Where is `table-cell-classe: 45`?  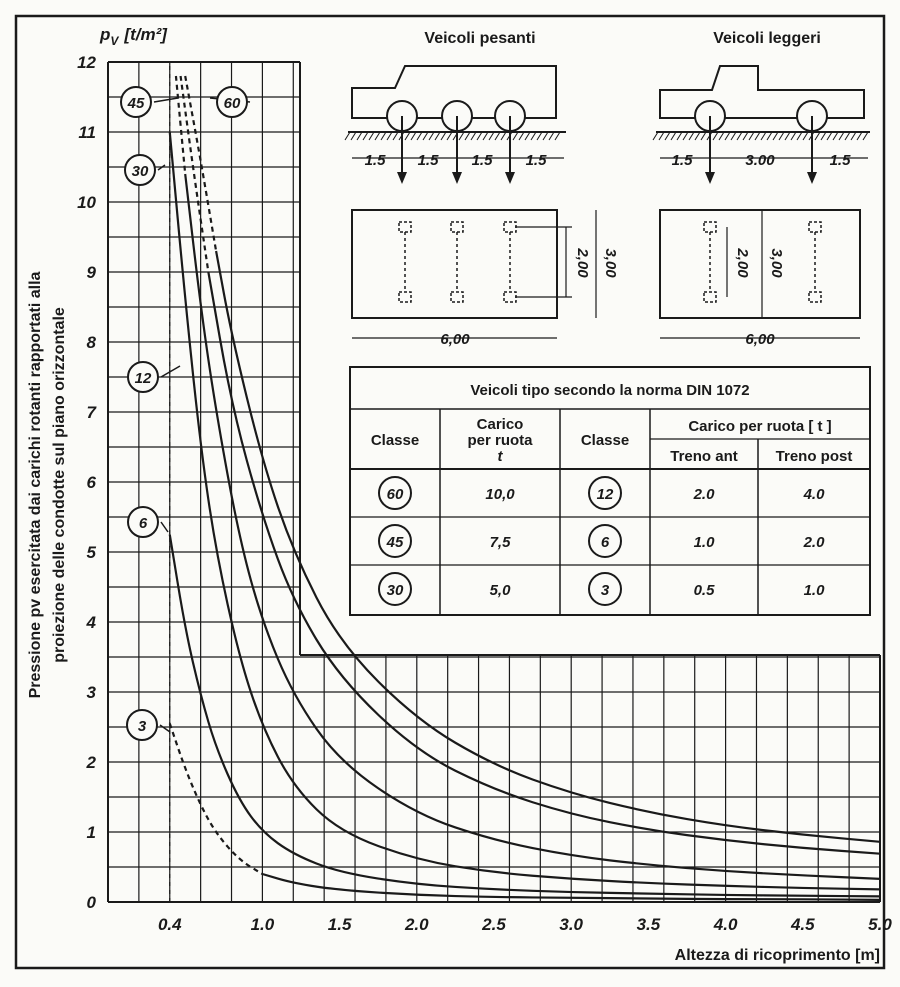
table-cell-classe: 45 is located at coordinates (395, 542).